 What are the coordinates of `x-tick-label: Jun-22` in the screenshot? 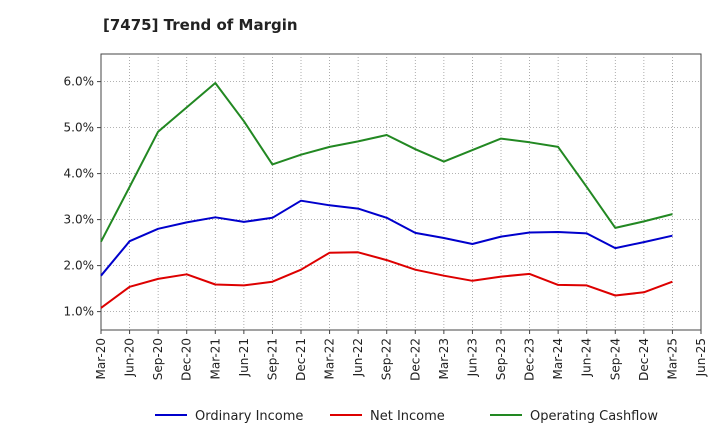 It's located at (358, 357).